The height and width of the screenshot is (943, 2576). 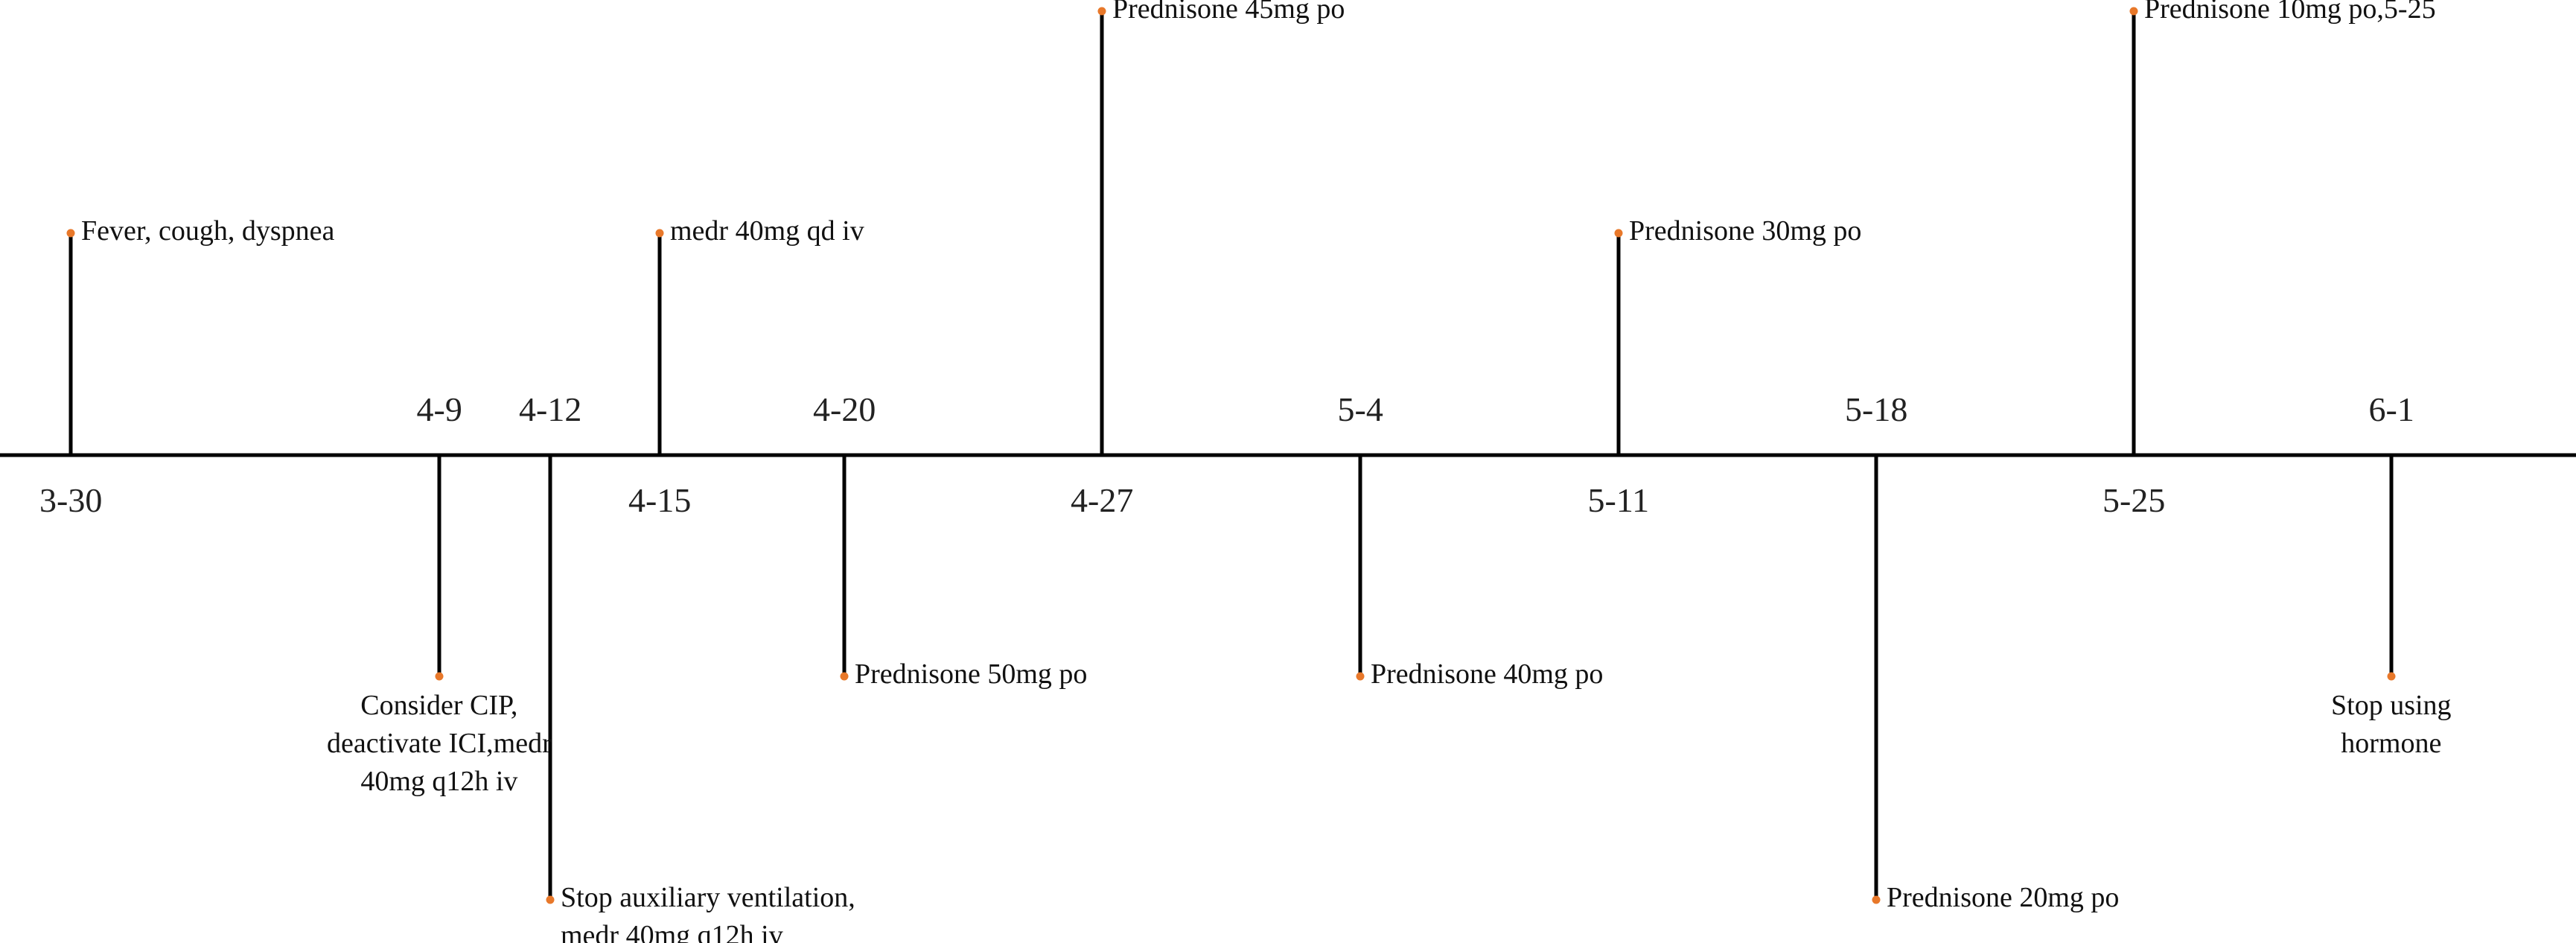 I want to click on event-date: 4-15, so click(x=660, y=500).